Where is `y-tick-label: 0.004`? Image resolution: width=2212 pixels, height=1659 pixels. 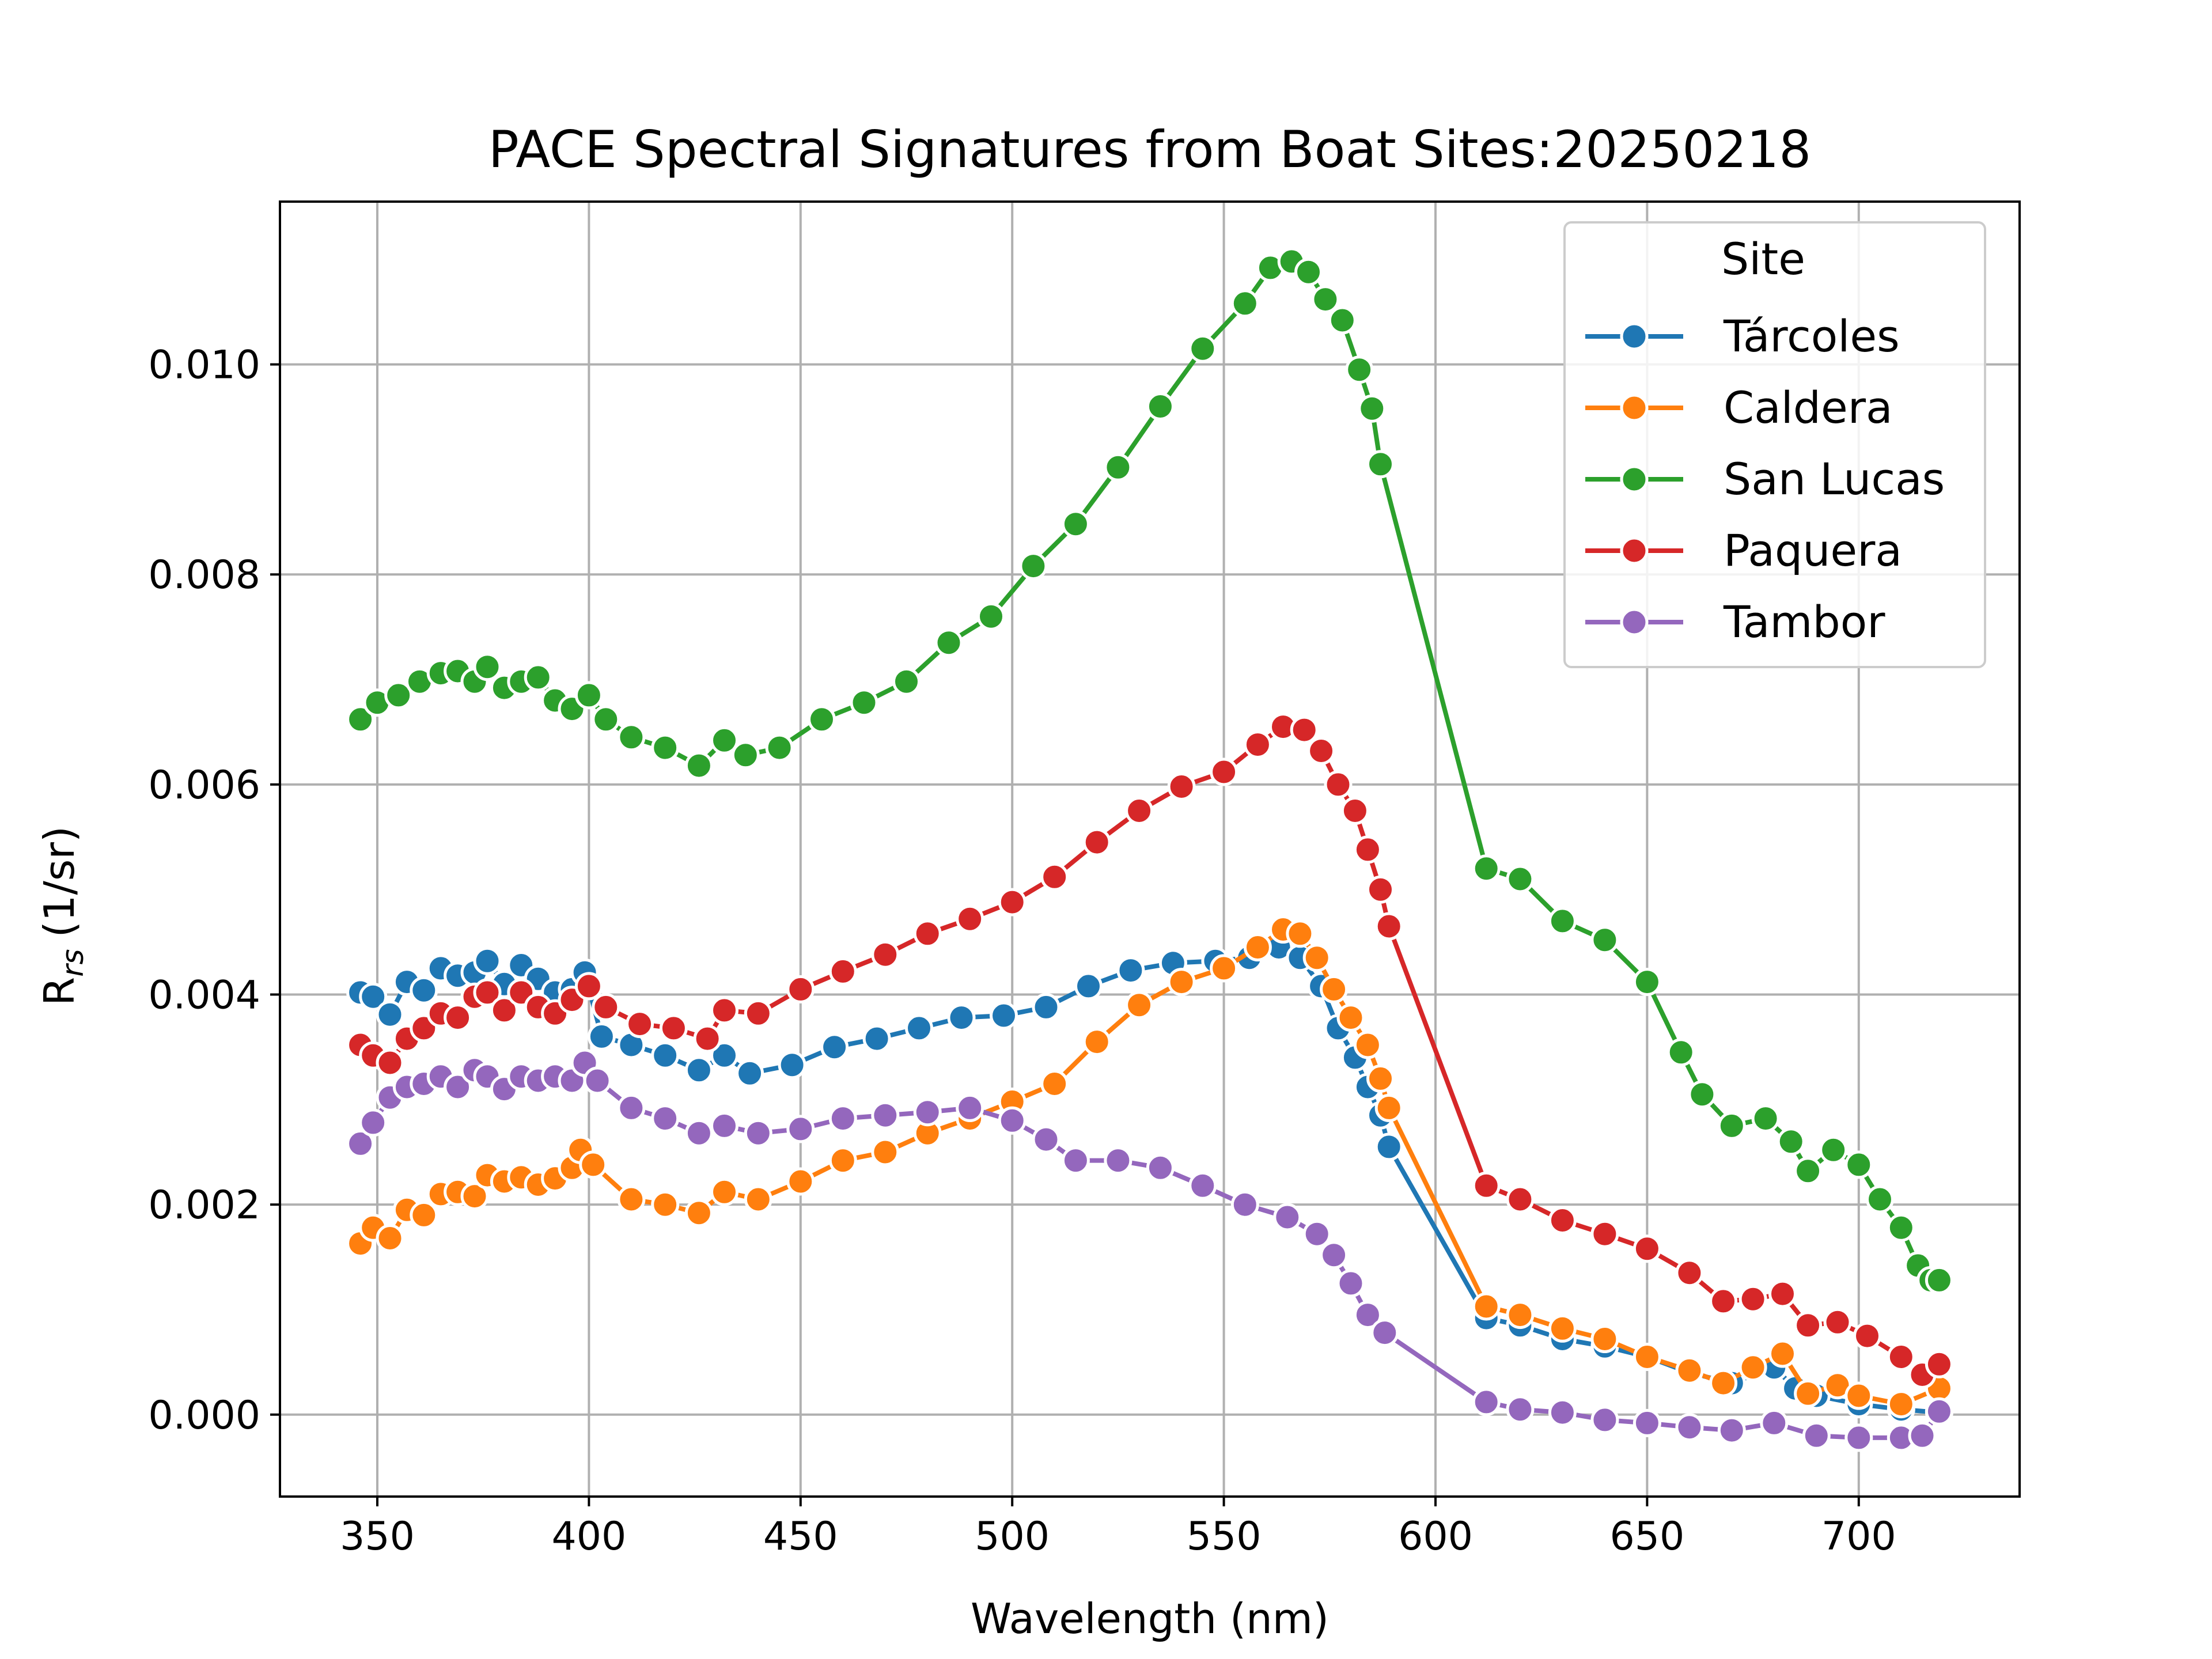 y-tick-label: 0.004 is located at coordinates (204, 995).